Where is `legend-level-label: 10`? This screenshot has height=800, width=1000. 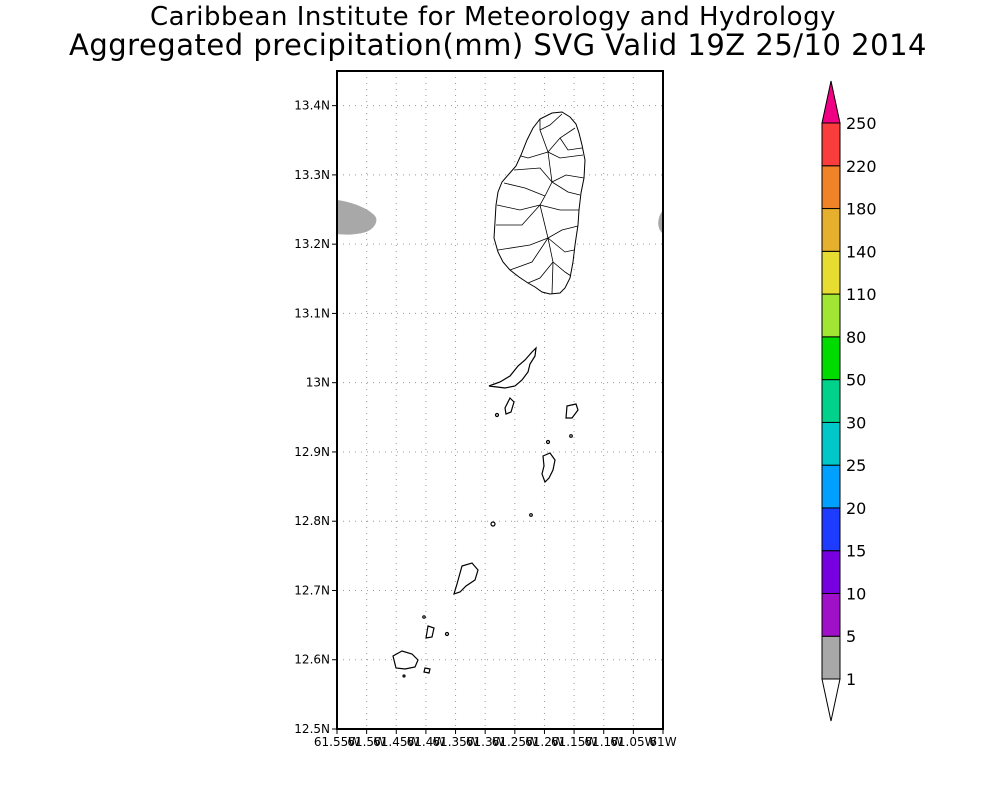 legend-level-label: 10 is located at coordinates (856, 593).